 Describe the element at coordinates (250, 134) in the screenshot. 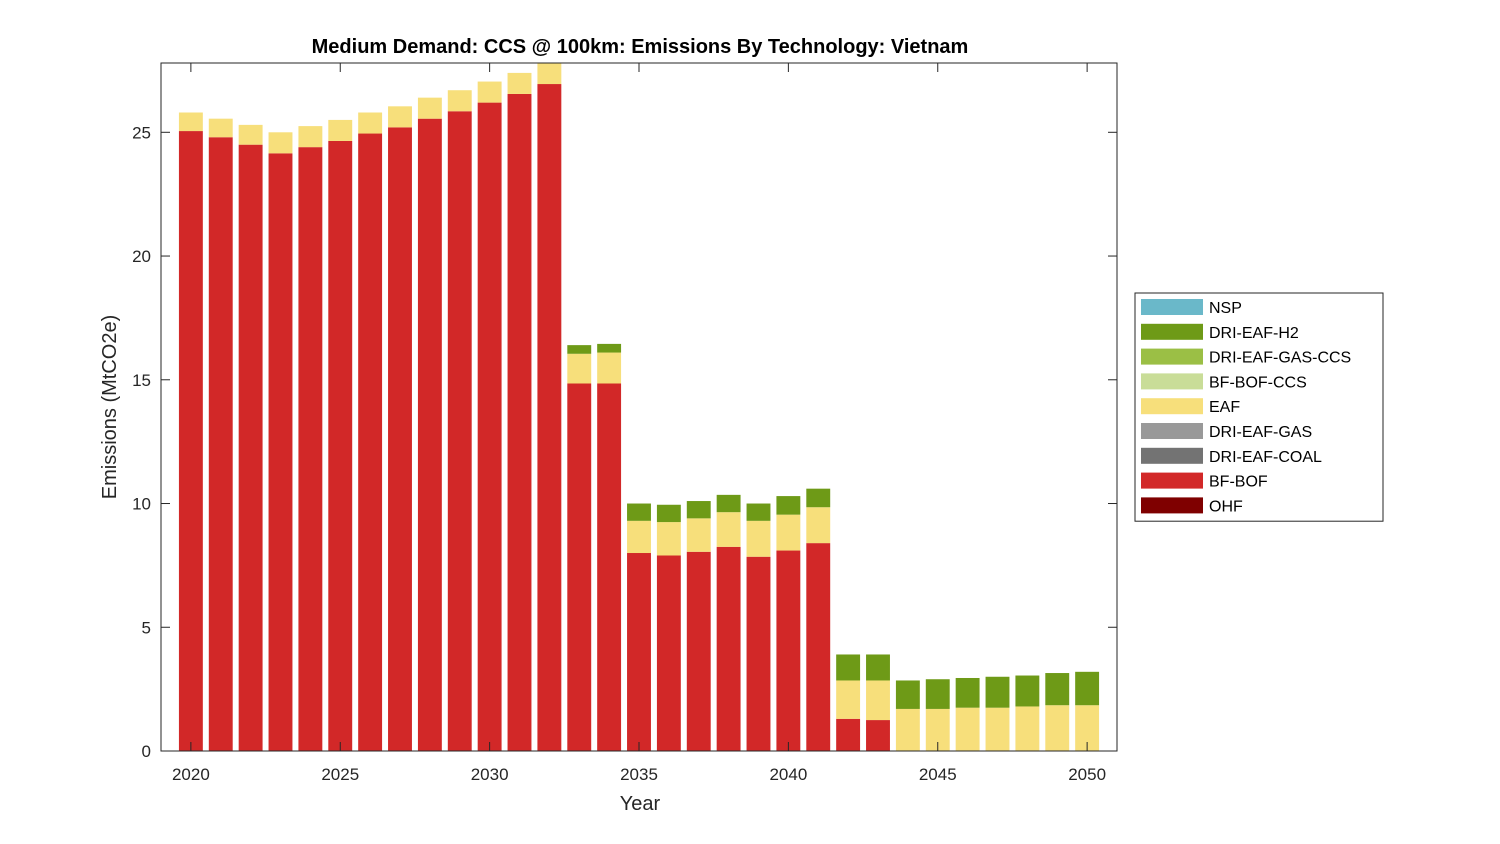

I see `bar-segment-eaf-2022` at that location.